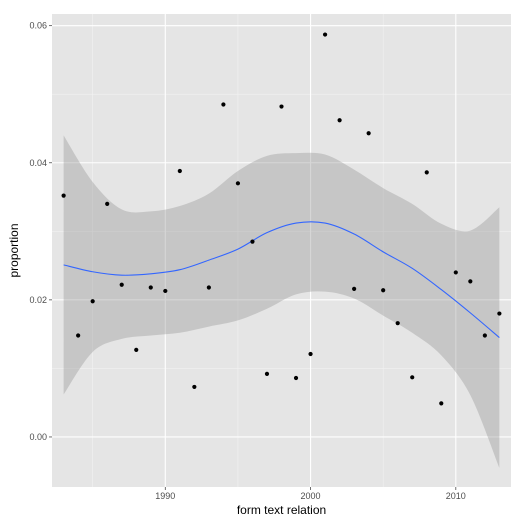 Image resolution: width=525 pixels, height=525 pixels. I want to click on x-axis-ticks: 1990 2000 2010, so click(310, 494).